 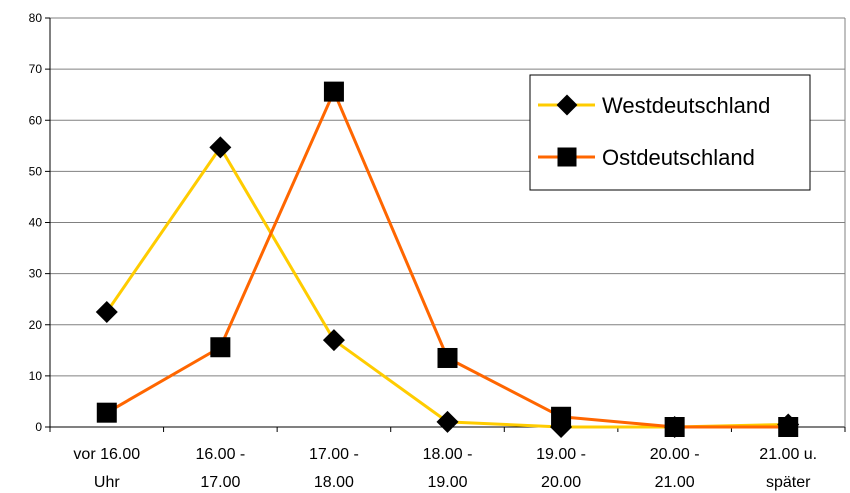 I want to click on legend-label: Westdeutschland, so click(x=686, y=105).